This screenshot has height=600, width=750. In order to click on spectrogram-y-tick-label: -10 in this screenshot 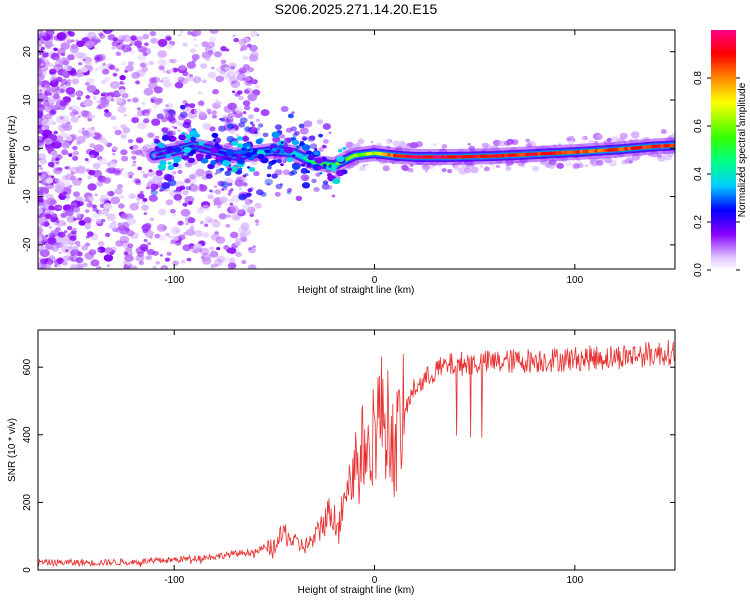, I will do `click(27, 196)`.